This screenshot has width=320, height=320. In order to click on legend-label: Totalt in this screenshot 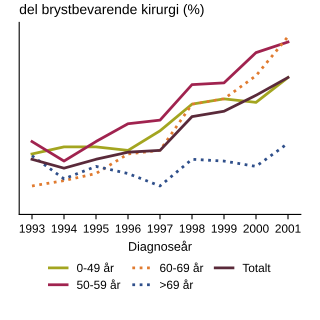, I will do `click(256, 267)`.